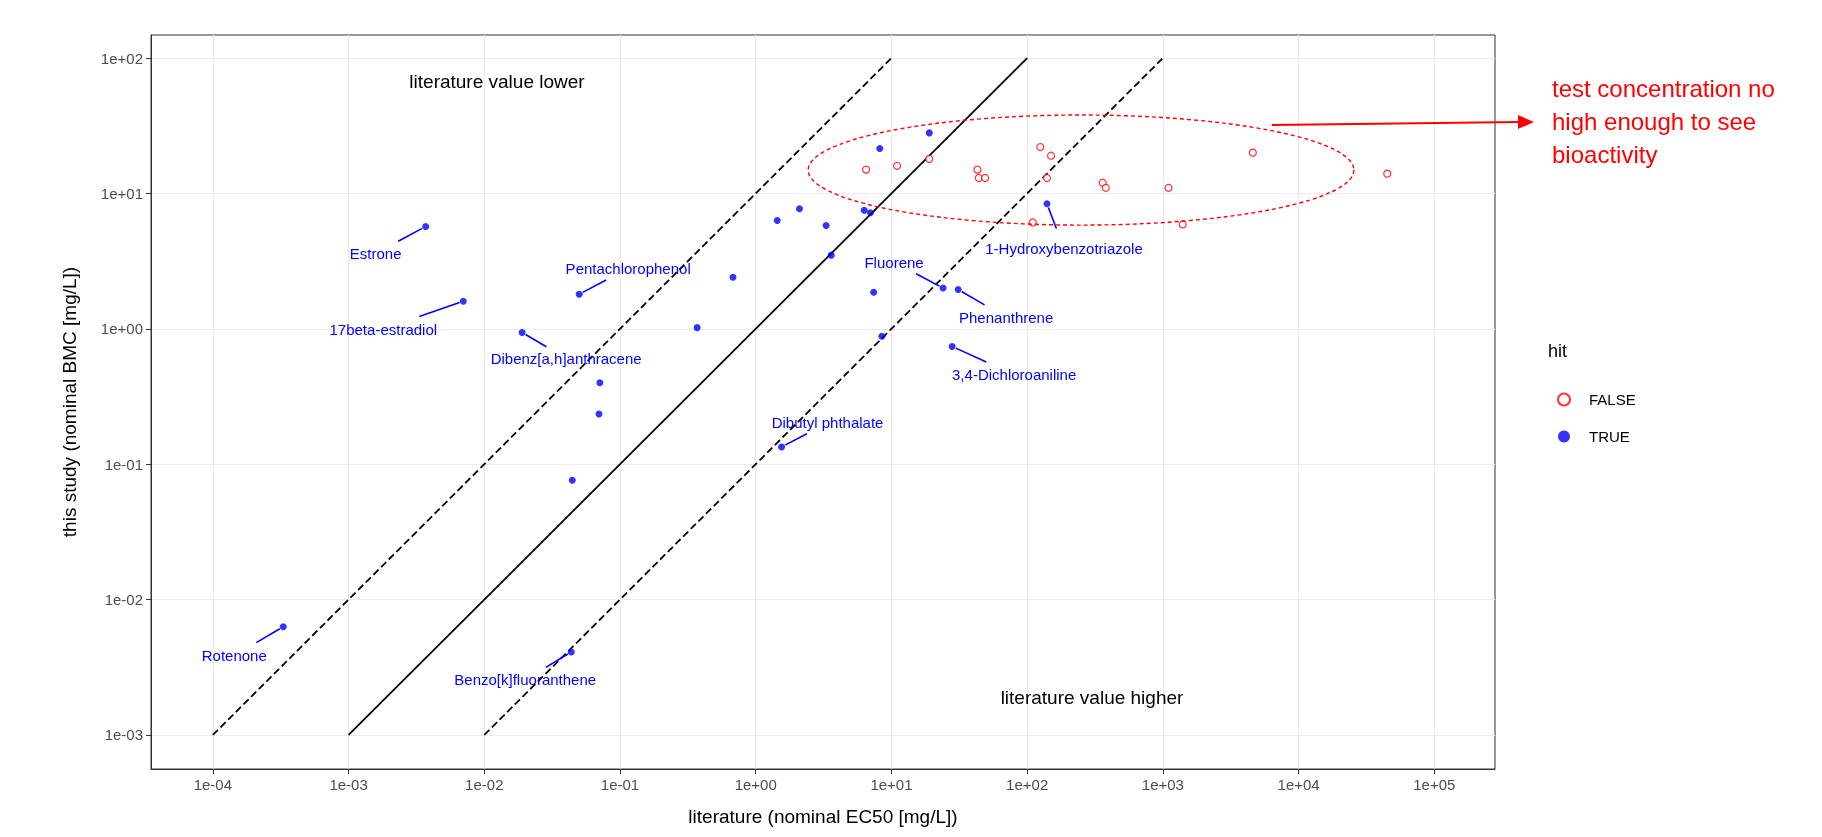  I want to click on annotation: 3,4-Dichloroaniline, so click(1014, 374).